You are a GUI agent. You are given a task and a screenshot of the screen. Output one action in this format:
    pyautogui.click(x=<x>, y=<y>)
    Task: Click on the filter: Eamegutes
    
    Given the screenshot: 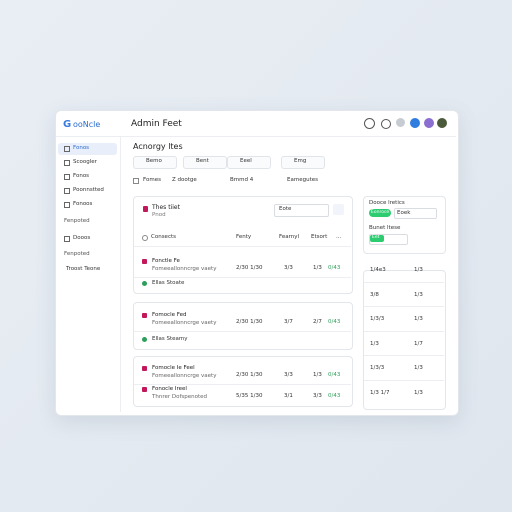 What is the action you would take?
    pyautogui.click(x=302, y=180)
    